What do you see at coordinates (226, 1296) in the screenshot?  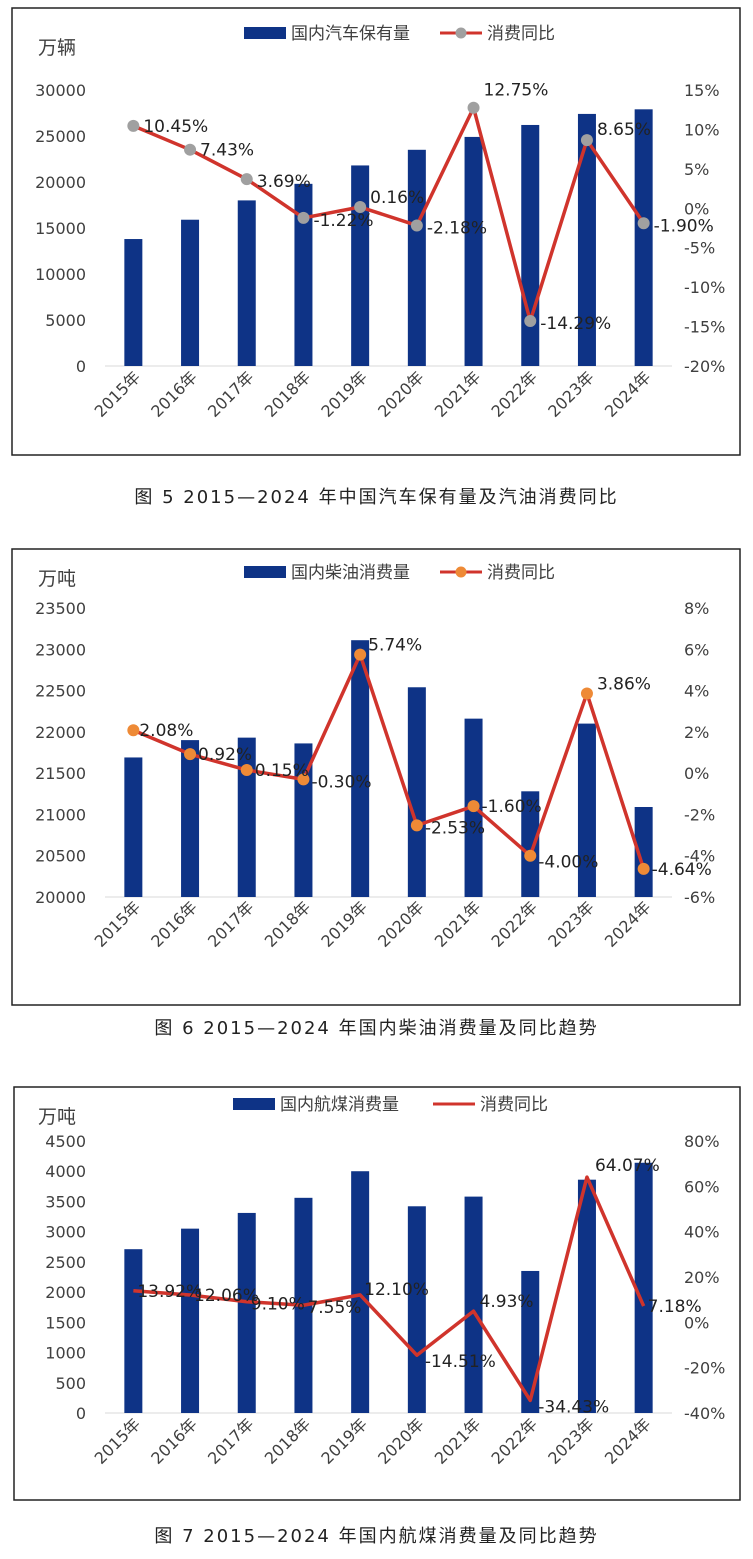 I see `yoy-data-label: 12.06%` at bounding box center [226, 1296].